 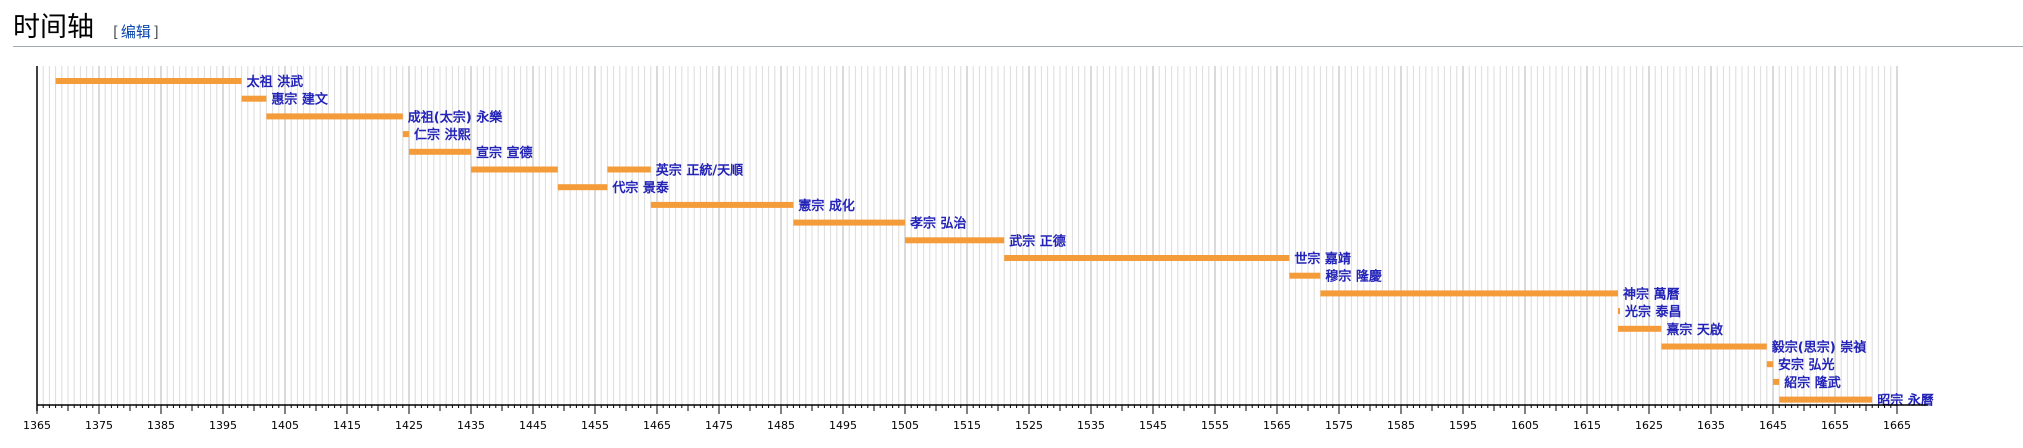 I want to click on x-tick-label: 1615, so click(x=1587, y=425).